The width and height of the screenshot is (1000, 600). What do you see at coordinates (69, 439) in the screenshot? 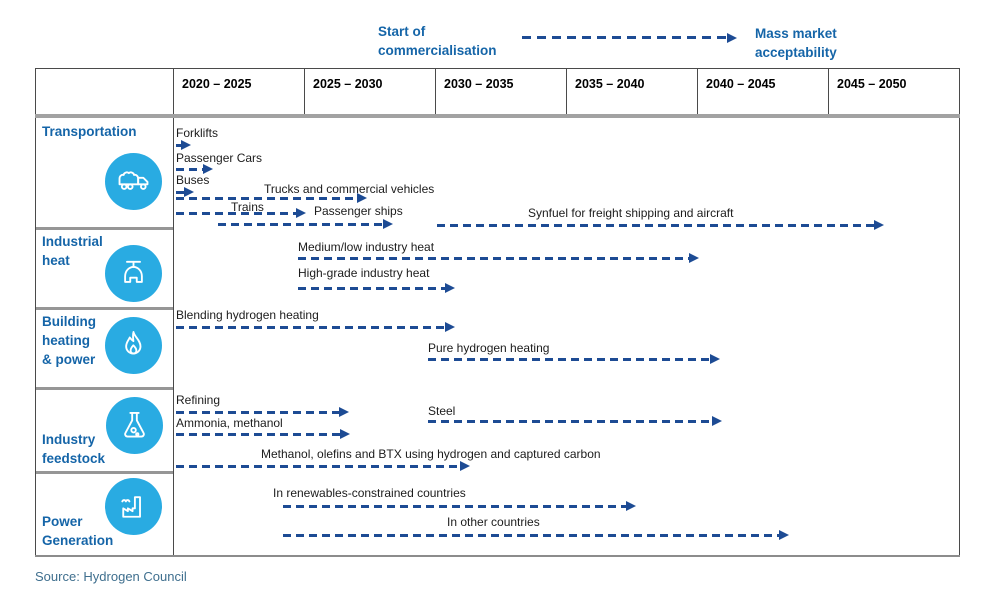
I see `sector-label-line: Industry` at bounding box center [69, 439].